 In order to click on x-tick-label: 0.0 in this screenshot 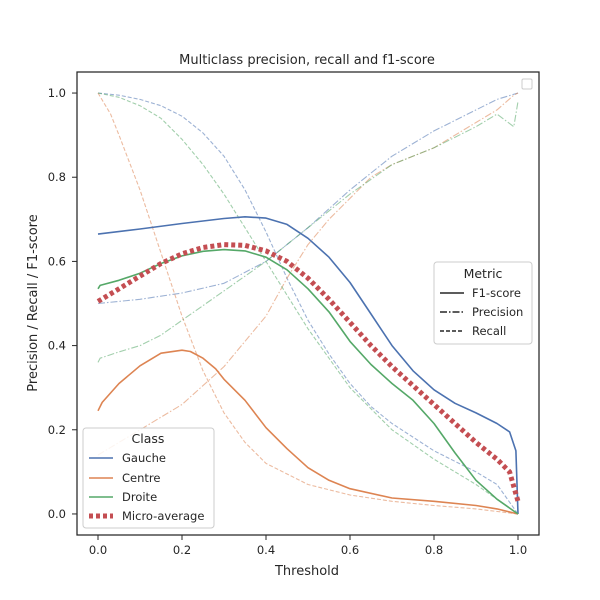, I will do `click(98, 550)`.